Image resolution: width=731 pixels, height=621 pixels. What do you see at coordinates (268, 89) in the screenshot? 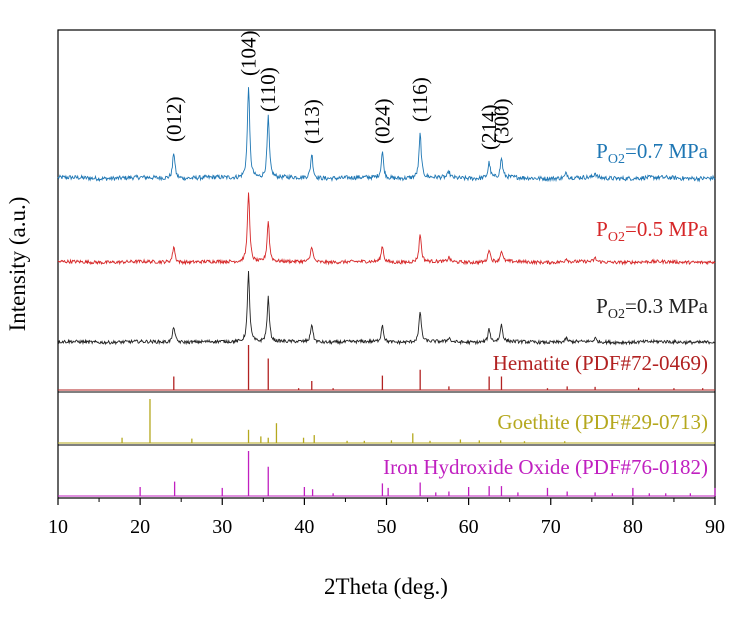
I see `miller-index-label: (110)` at bounding box center [268, 89].